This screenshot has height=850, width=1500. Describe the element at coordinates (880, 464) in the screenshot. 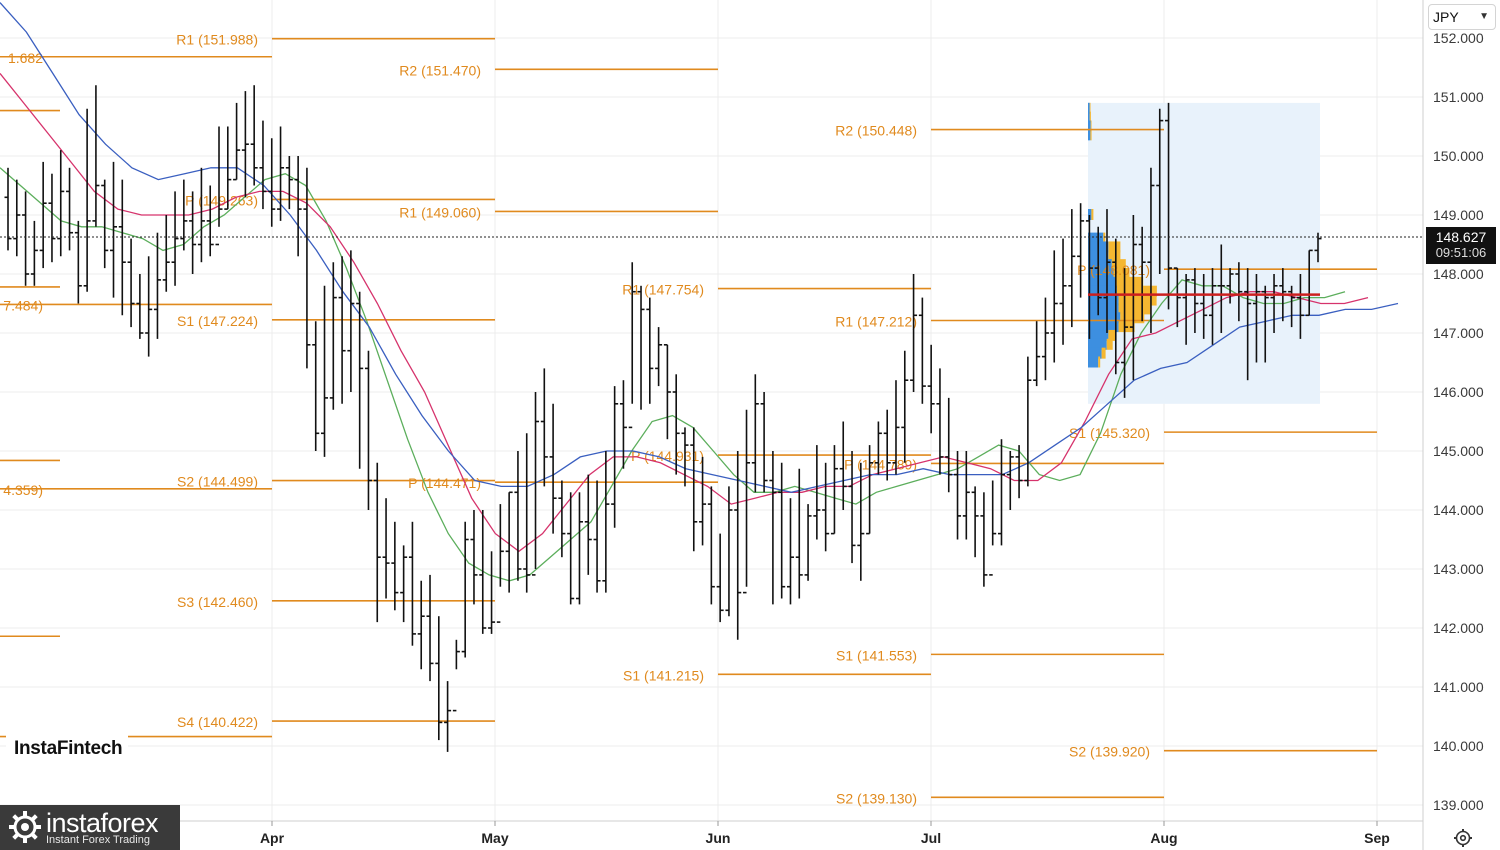

I see `pivot-label: P (144.789)` at that location.